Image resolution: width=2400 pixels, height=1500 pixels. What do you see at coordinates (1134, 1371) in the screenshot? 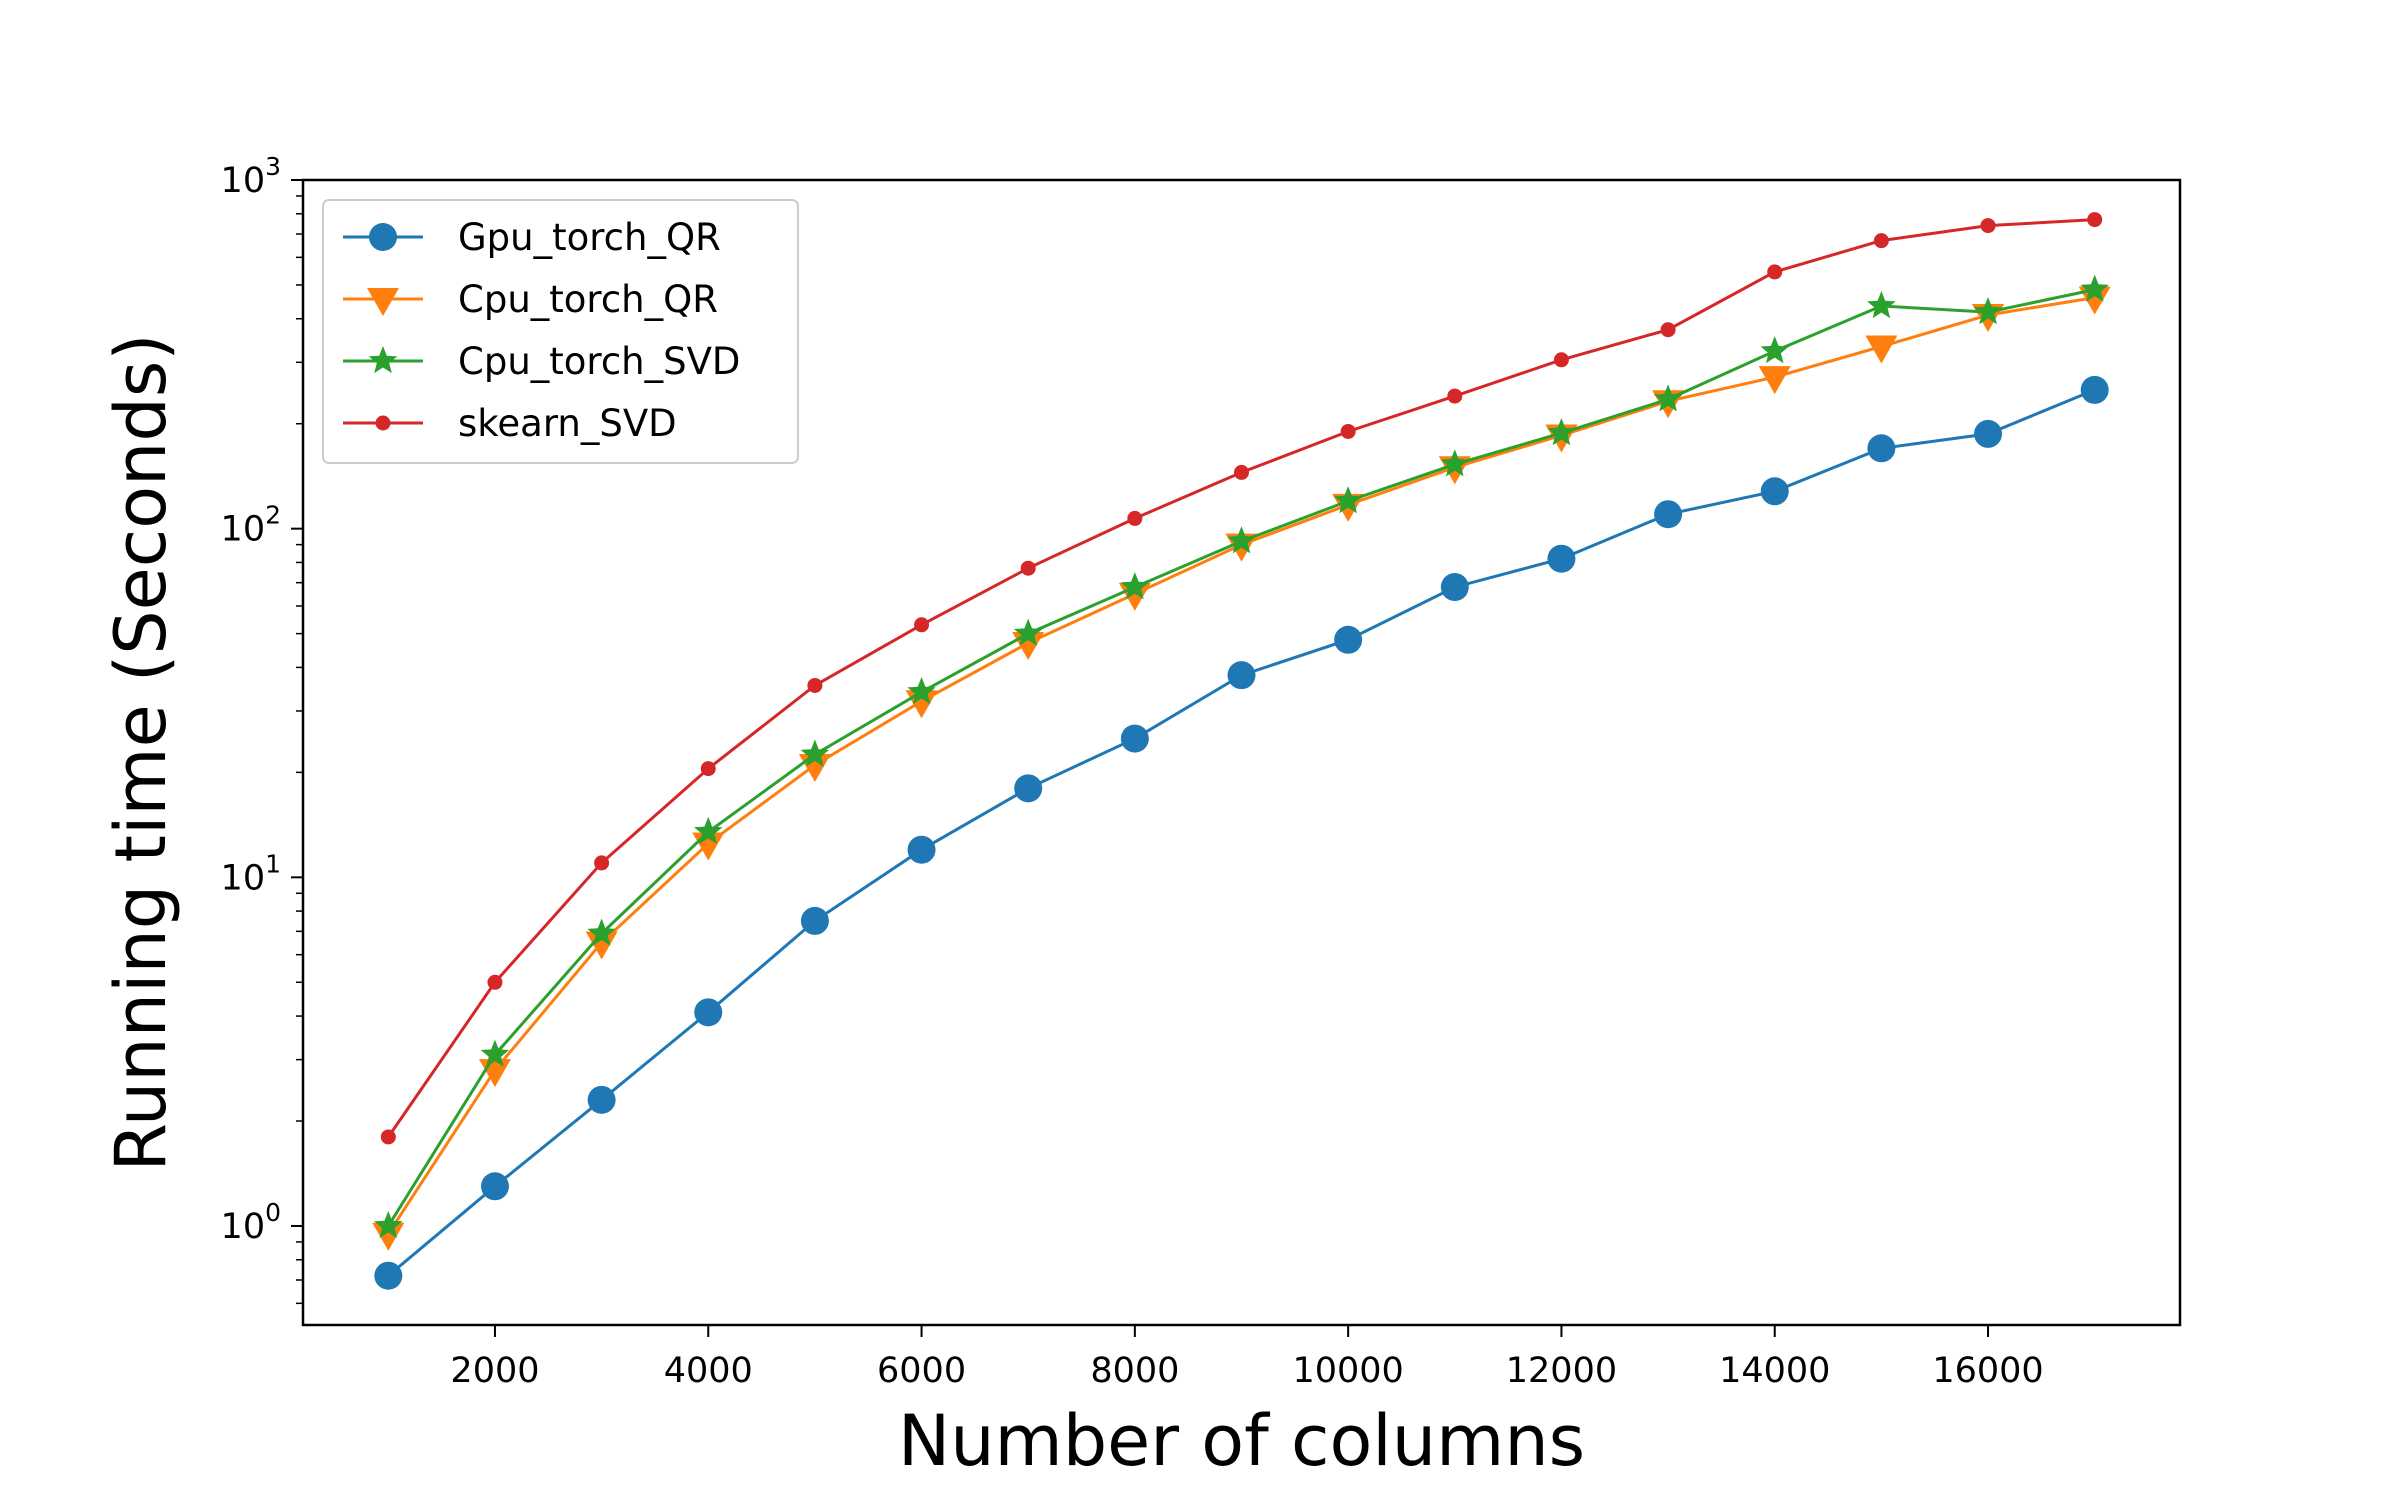
I see `x-tick-label: 8000` at bounding box center [1134, 1371].